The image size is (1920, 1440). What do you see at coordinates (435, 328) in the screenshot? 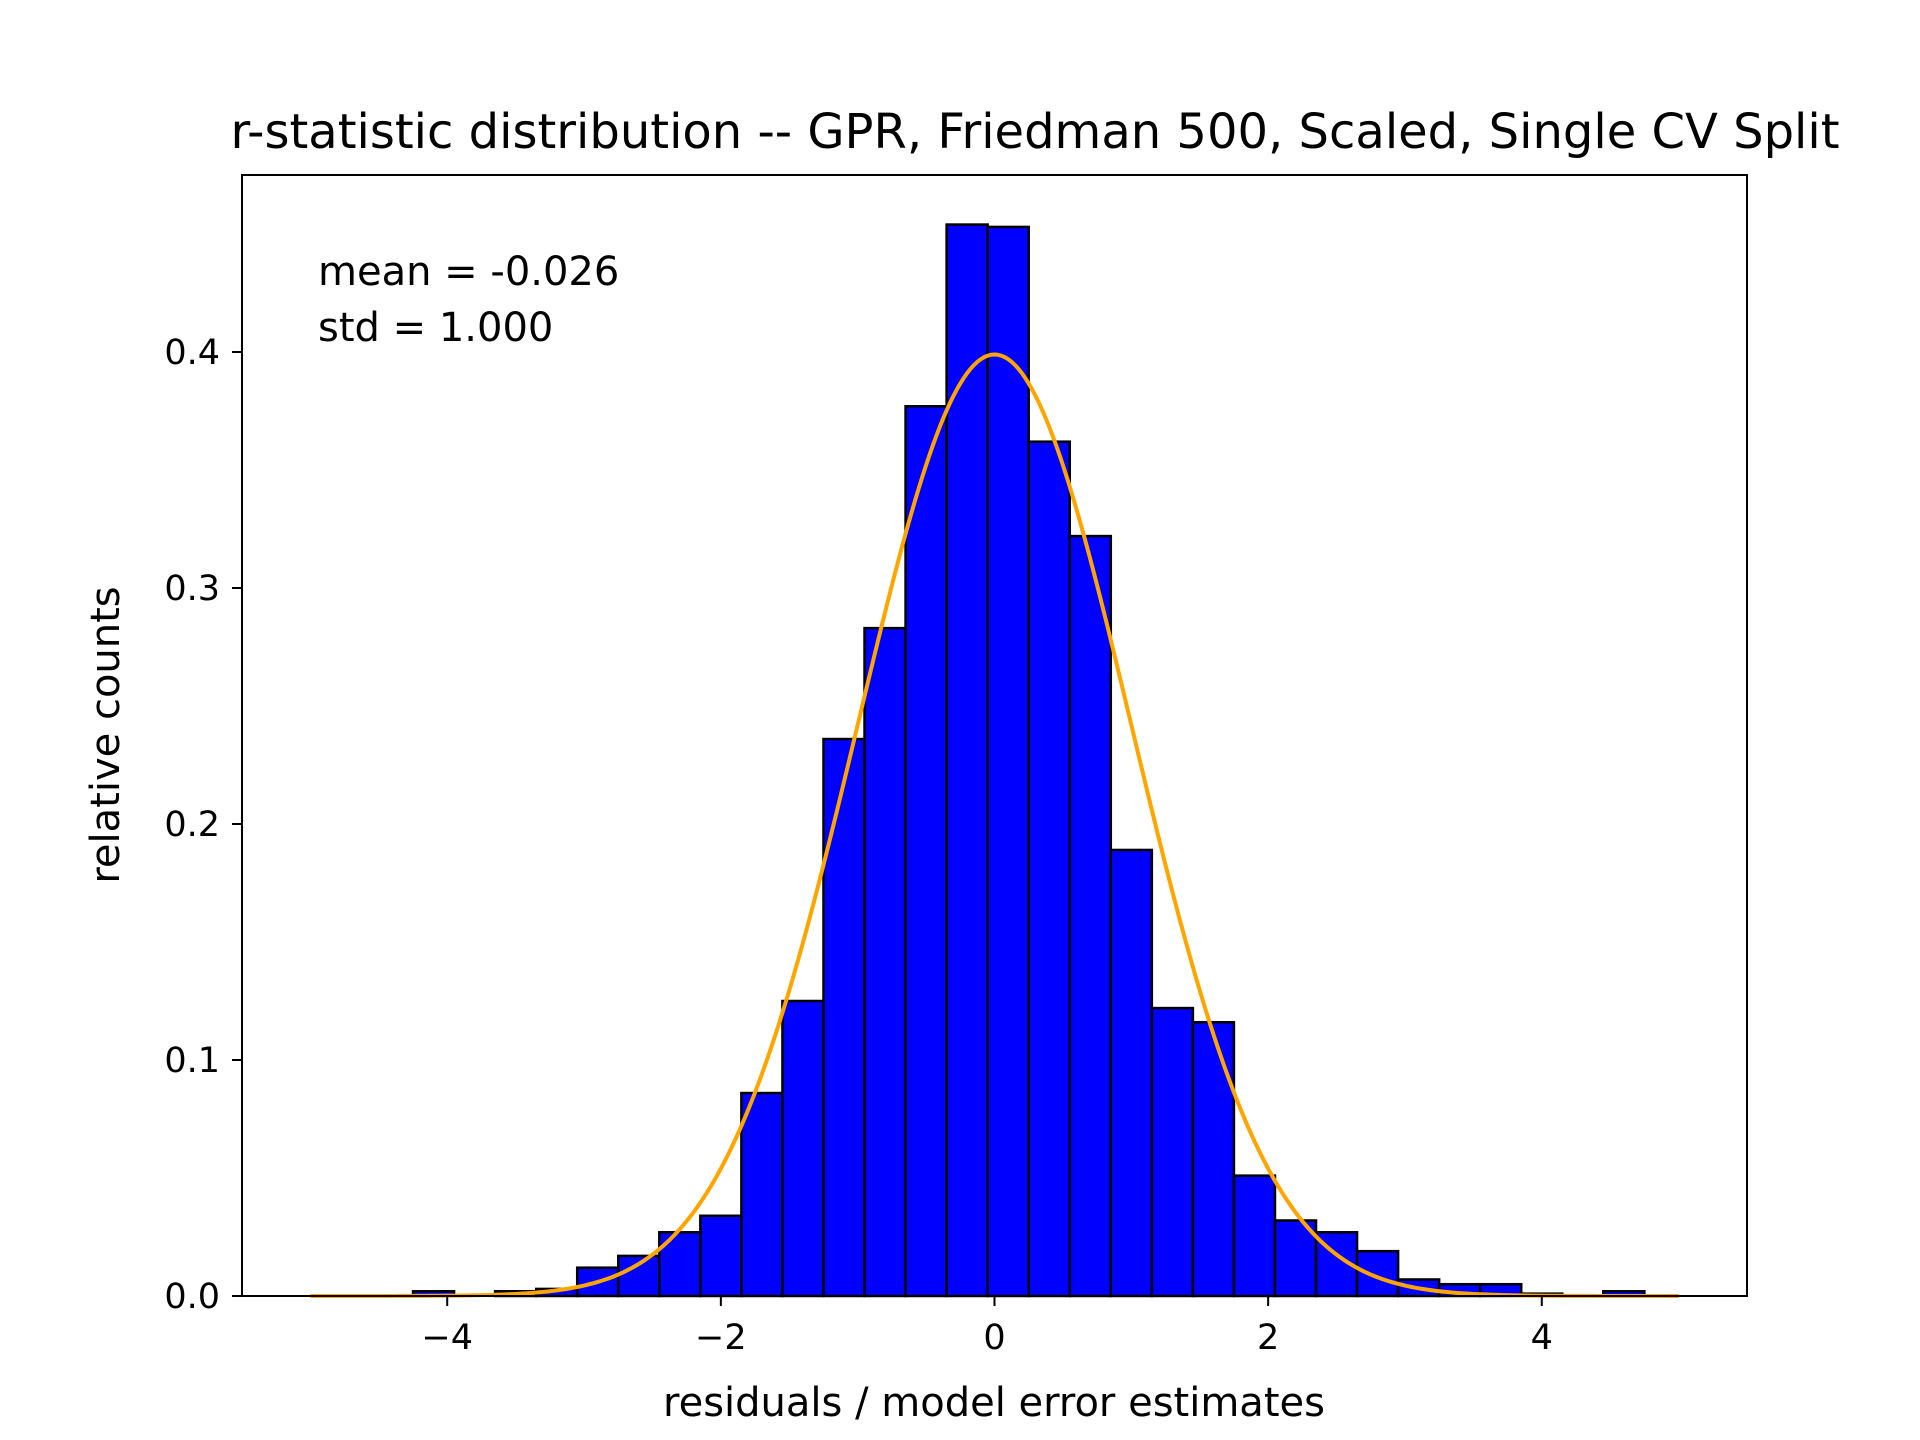
I see `std-annotation: std = 1.000` at bounding box center [435, 328].